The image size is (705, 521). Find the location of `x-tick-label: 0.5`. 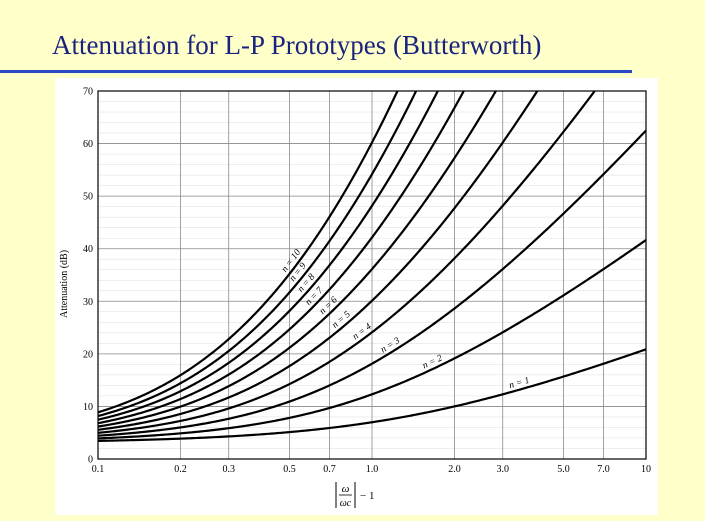

x-tick-label: 0.5 is located at coordinates (289, 469).